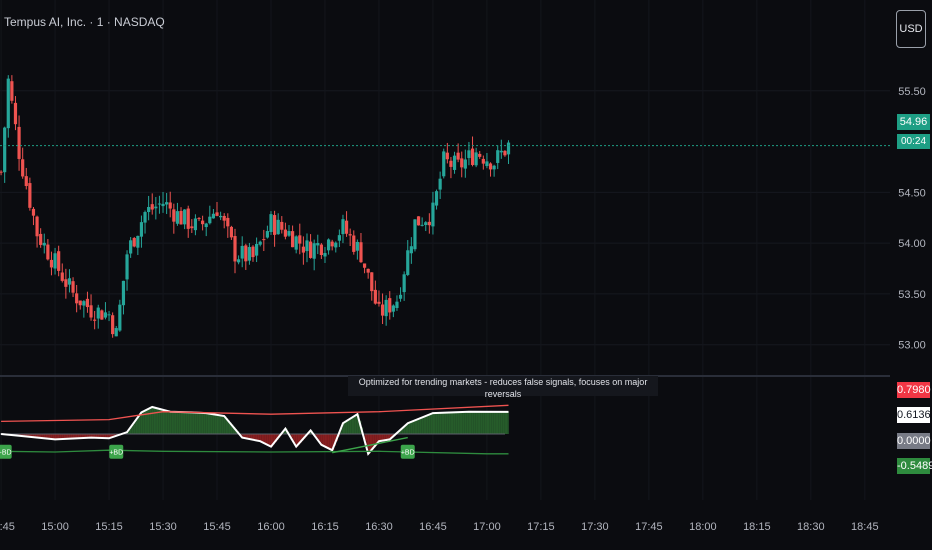  I want to click on time-tick-label: 16:00, so click(271, 527).